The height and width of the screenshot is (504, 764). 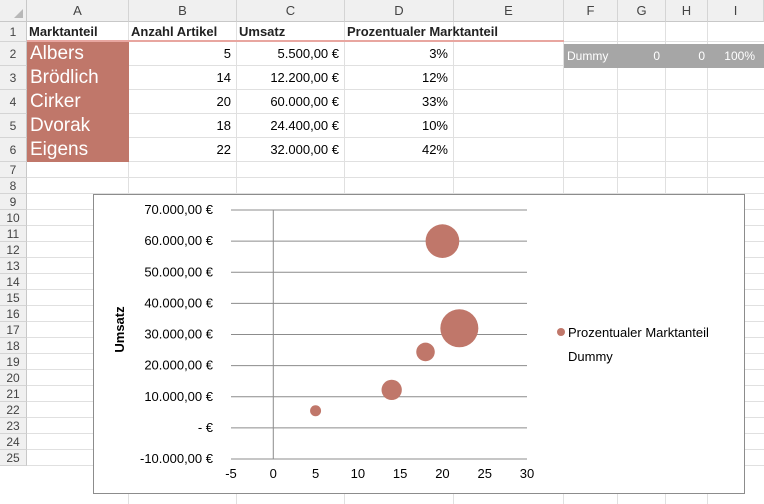 I want to click on cell-b1: Anzahl Artikel, so click(x=183, y=32).